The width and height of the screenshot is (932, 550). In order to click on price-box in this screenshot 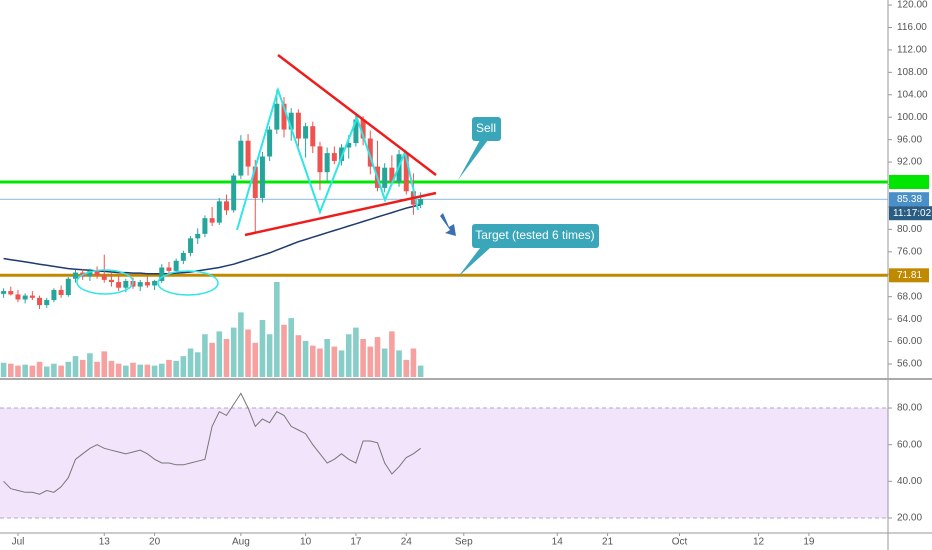, I will do `click(909, 199)`.